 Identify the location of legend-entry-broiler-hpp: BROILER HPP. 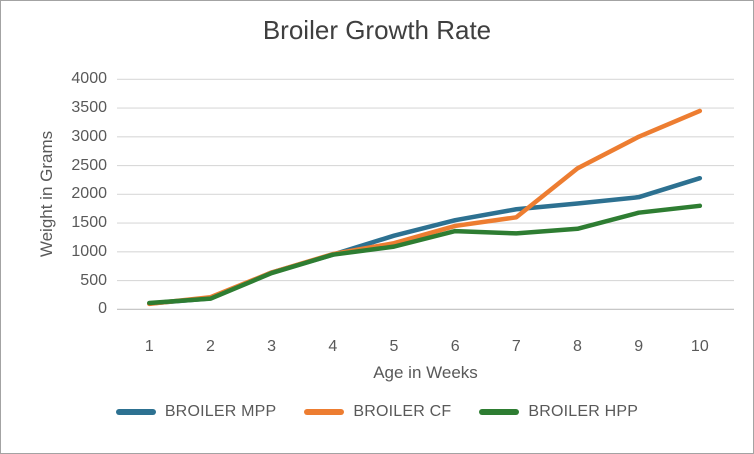
(558, 412).